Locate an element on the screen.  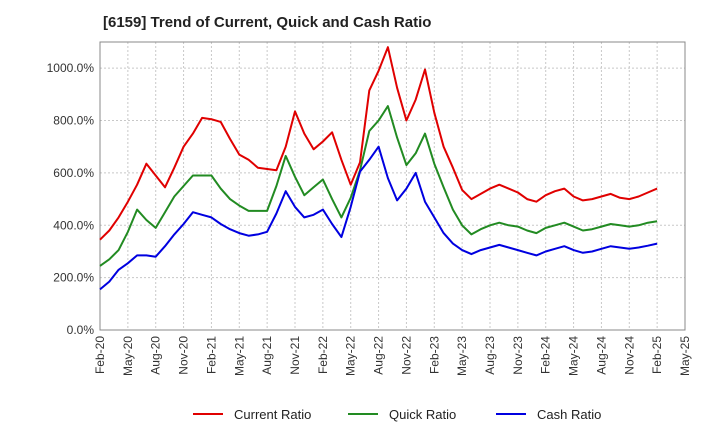
x-tick-label: May-20 is located at coordinates (128, 356).